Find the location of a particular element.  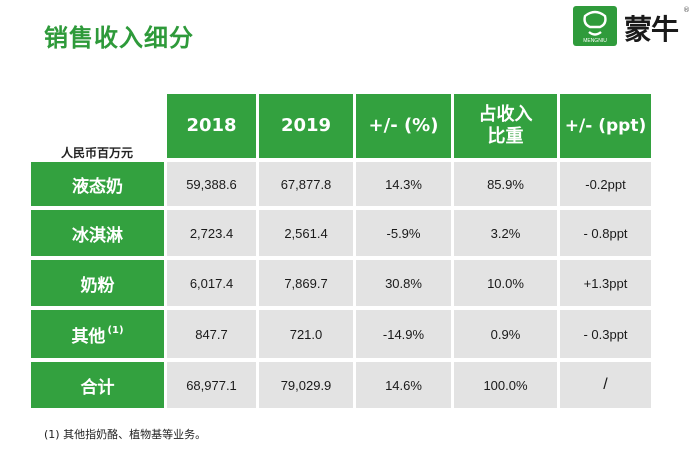

cell-milk-powder-2019: 7,869.7 is located at coordinates (306, 283).